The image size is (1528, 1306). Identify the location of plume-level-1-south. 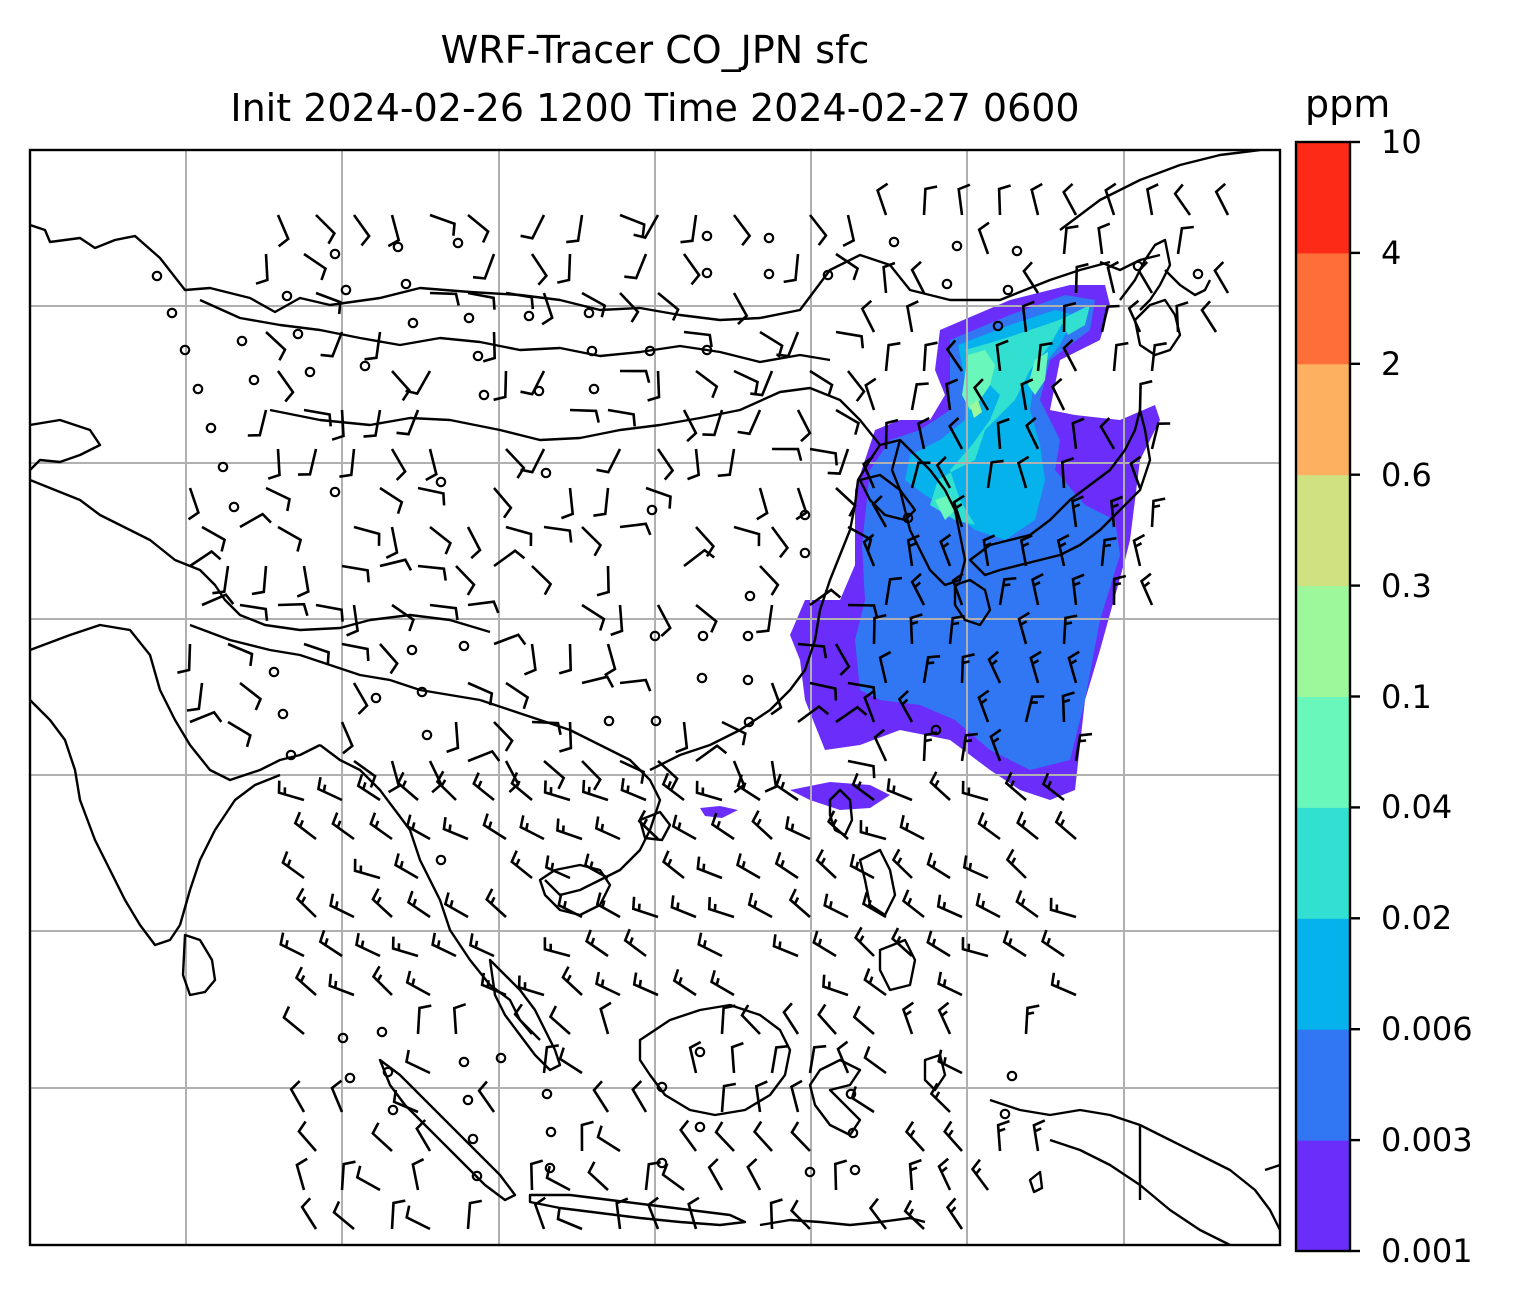
(840, 796).